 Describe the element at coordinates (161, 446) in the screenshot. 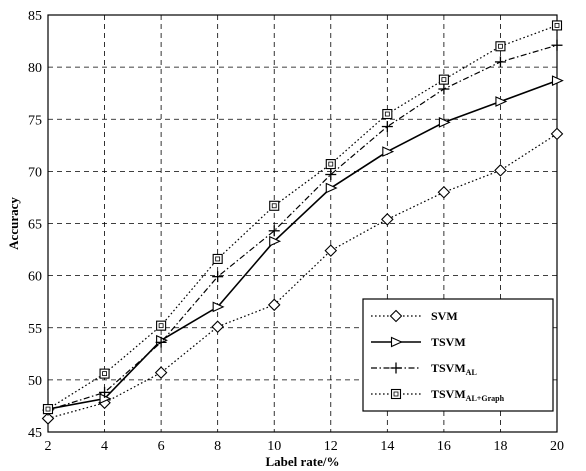

I see `x-tick-label: 6` at that location.